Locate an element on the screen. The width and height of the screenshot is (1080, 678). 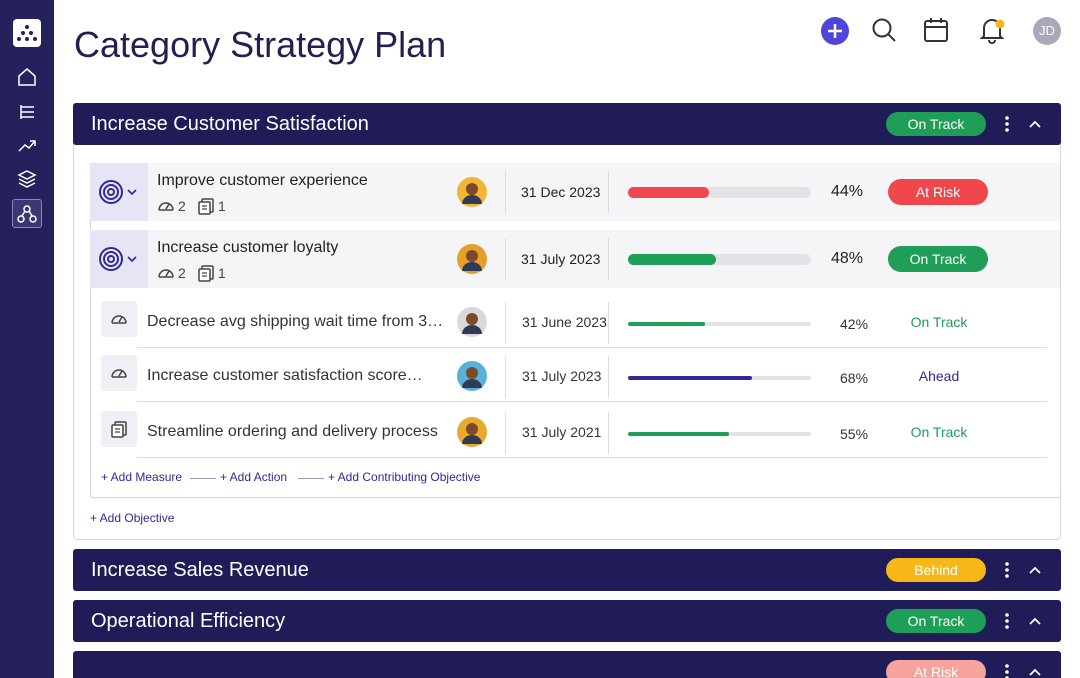
calendar-icon is located at coordinates (936, 30).